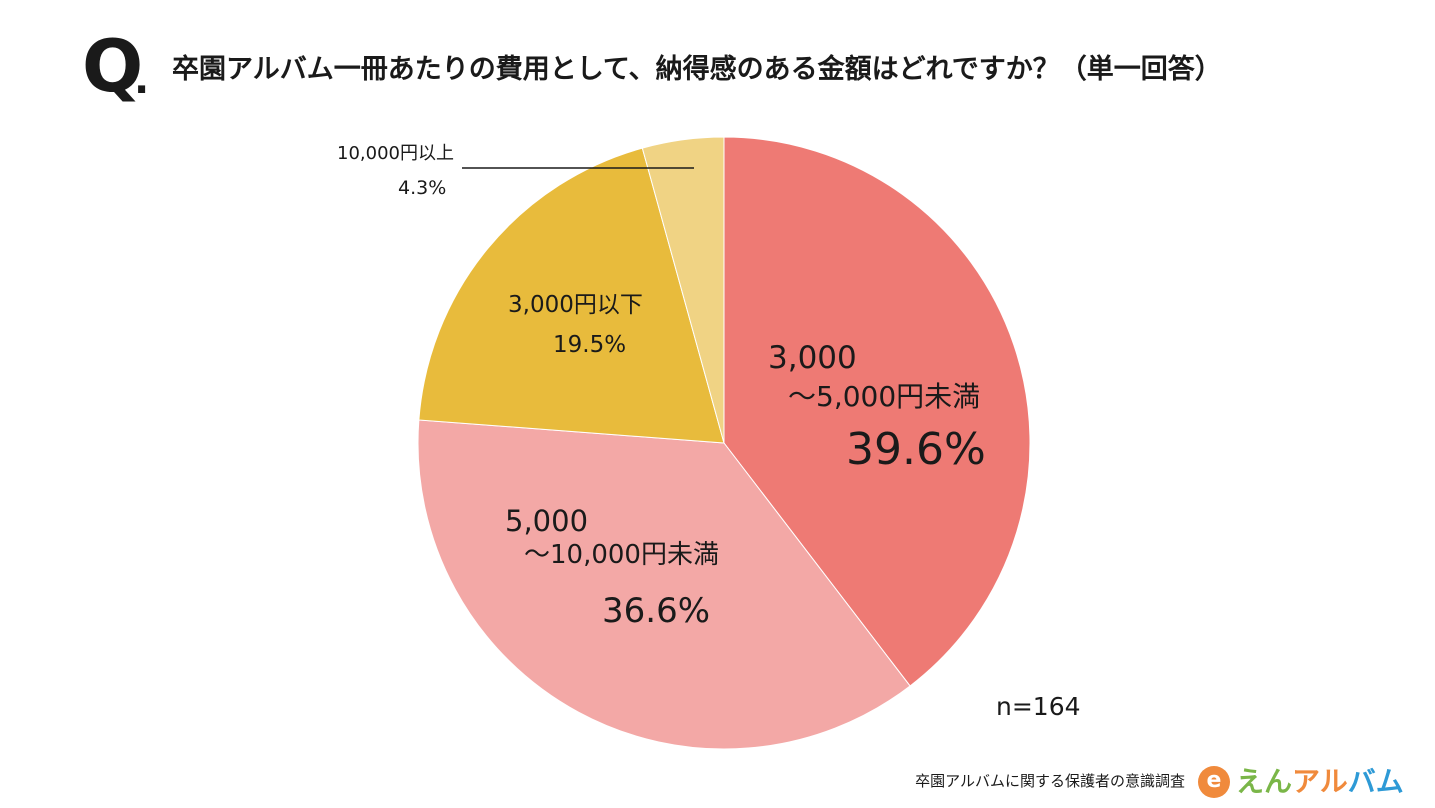  Describe the element at coordinates (422, 188) in the screenshot. I see `slice-value-10000-plus: 4.3%` at that location.